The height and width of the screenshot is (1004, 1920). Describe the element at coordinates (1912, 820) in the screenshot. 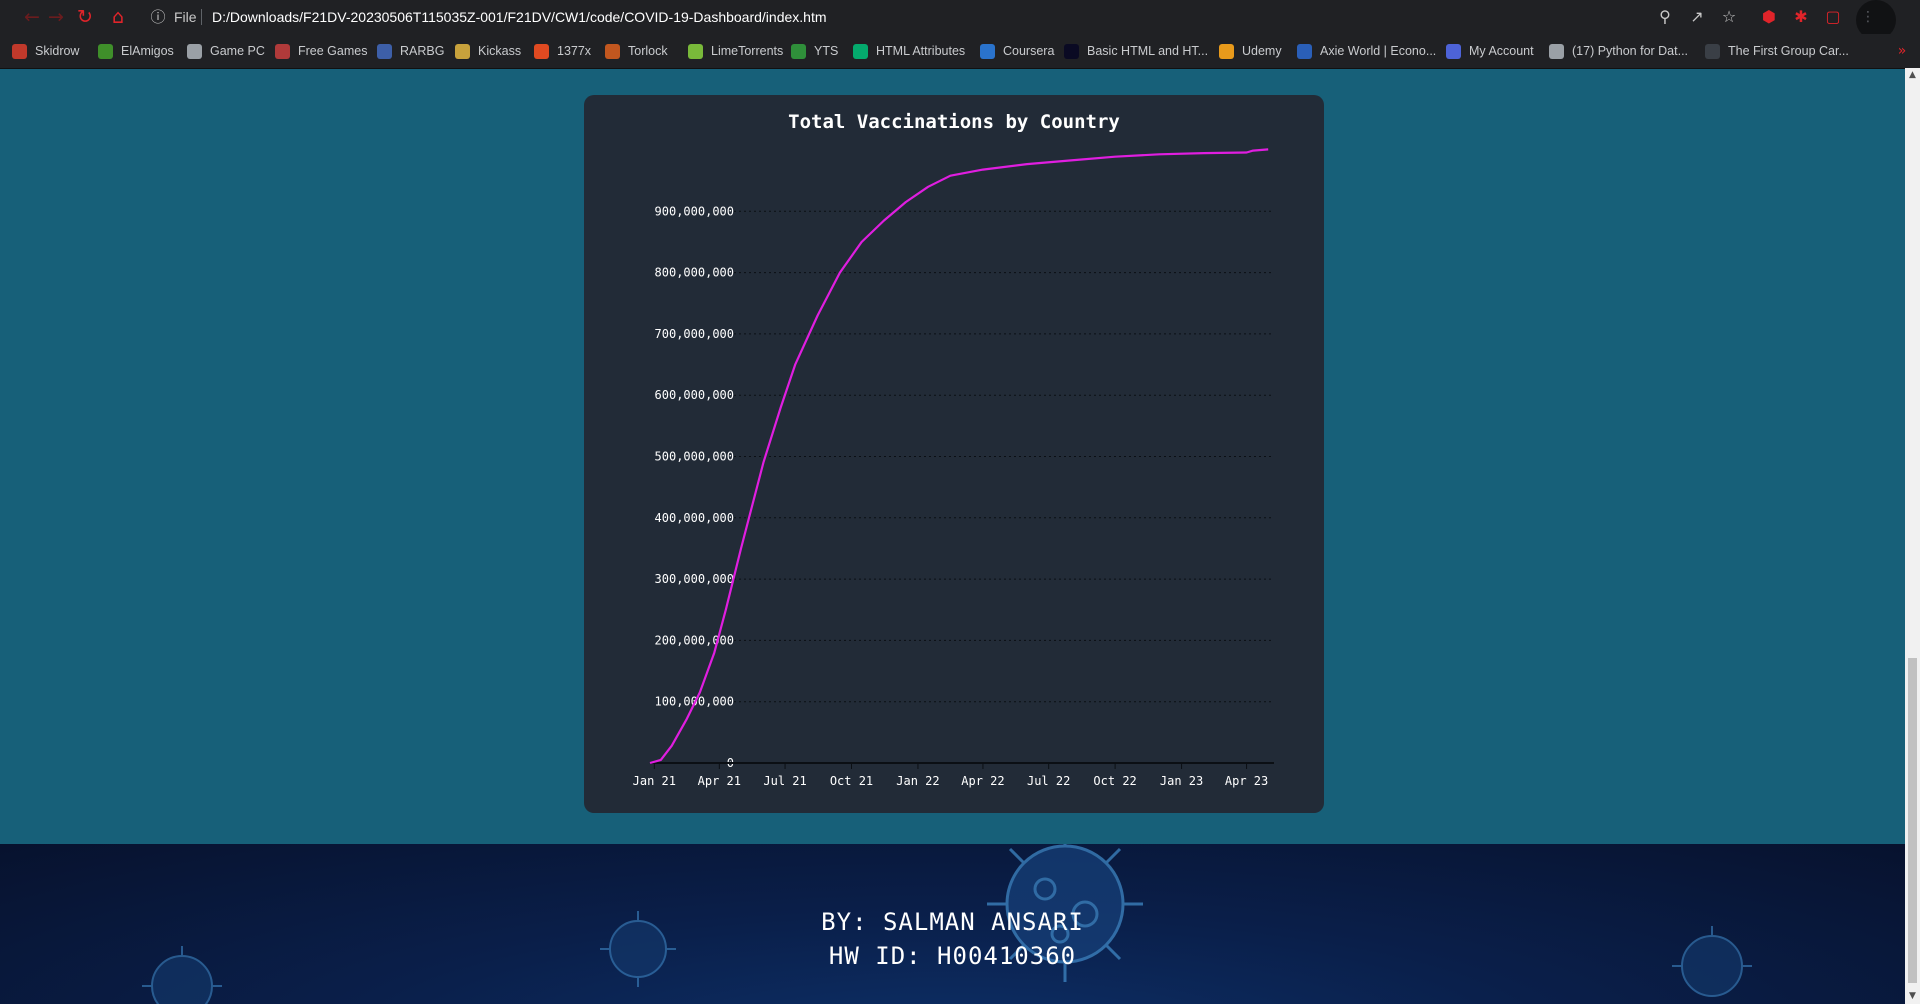

I see `scrollbar-thumb` at that location.